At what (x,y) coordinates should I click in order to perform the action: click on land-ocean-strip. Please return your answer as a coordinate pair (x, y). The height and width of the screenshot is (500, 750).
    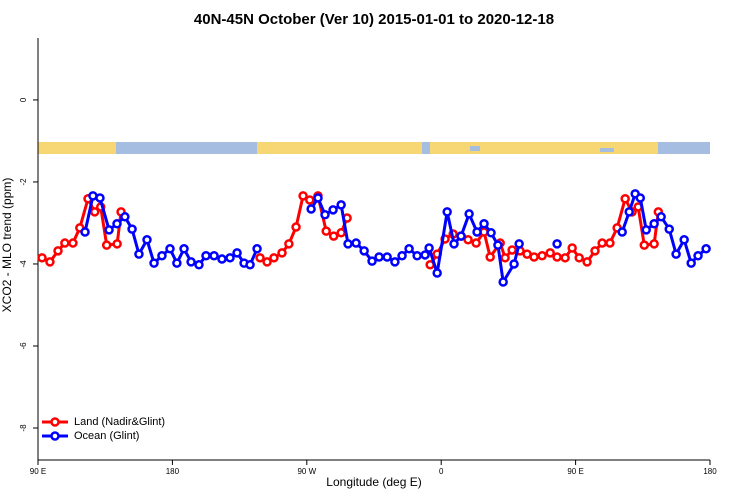
    Looking at the image, I should click on (374, 148).